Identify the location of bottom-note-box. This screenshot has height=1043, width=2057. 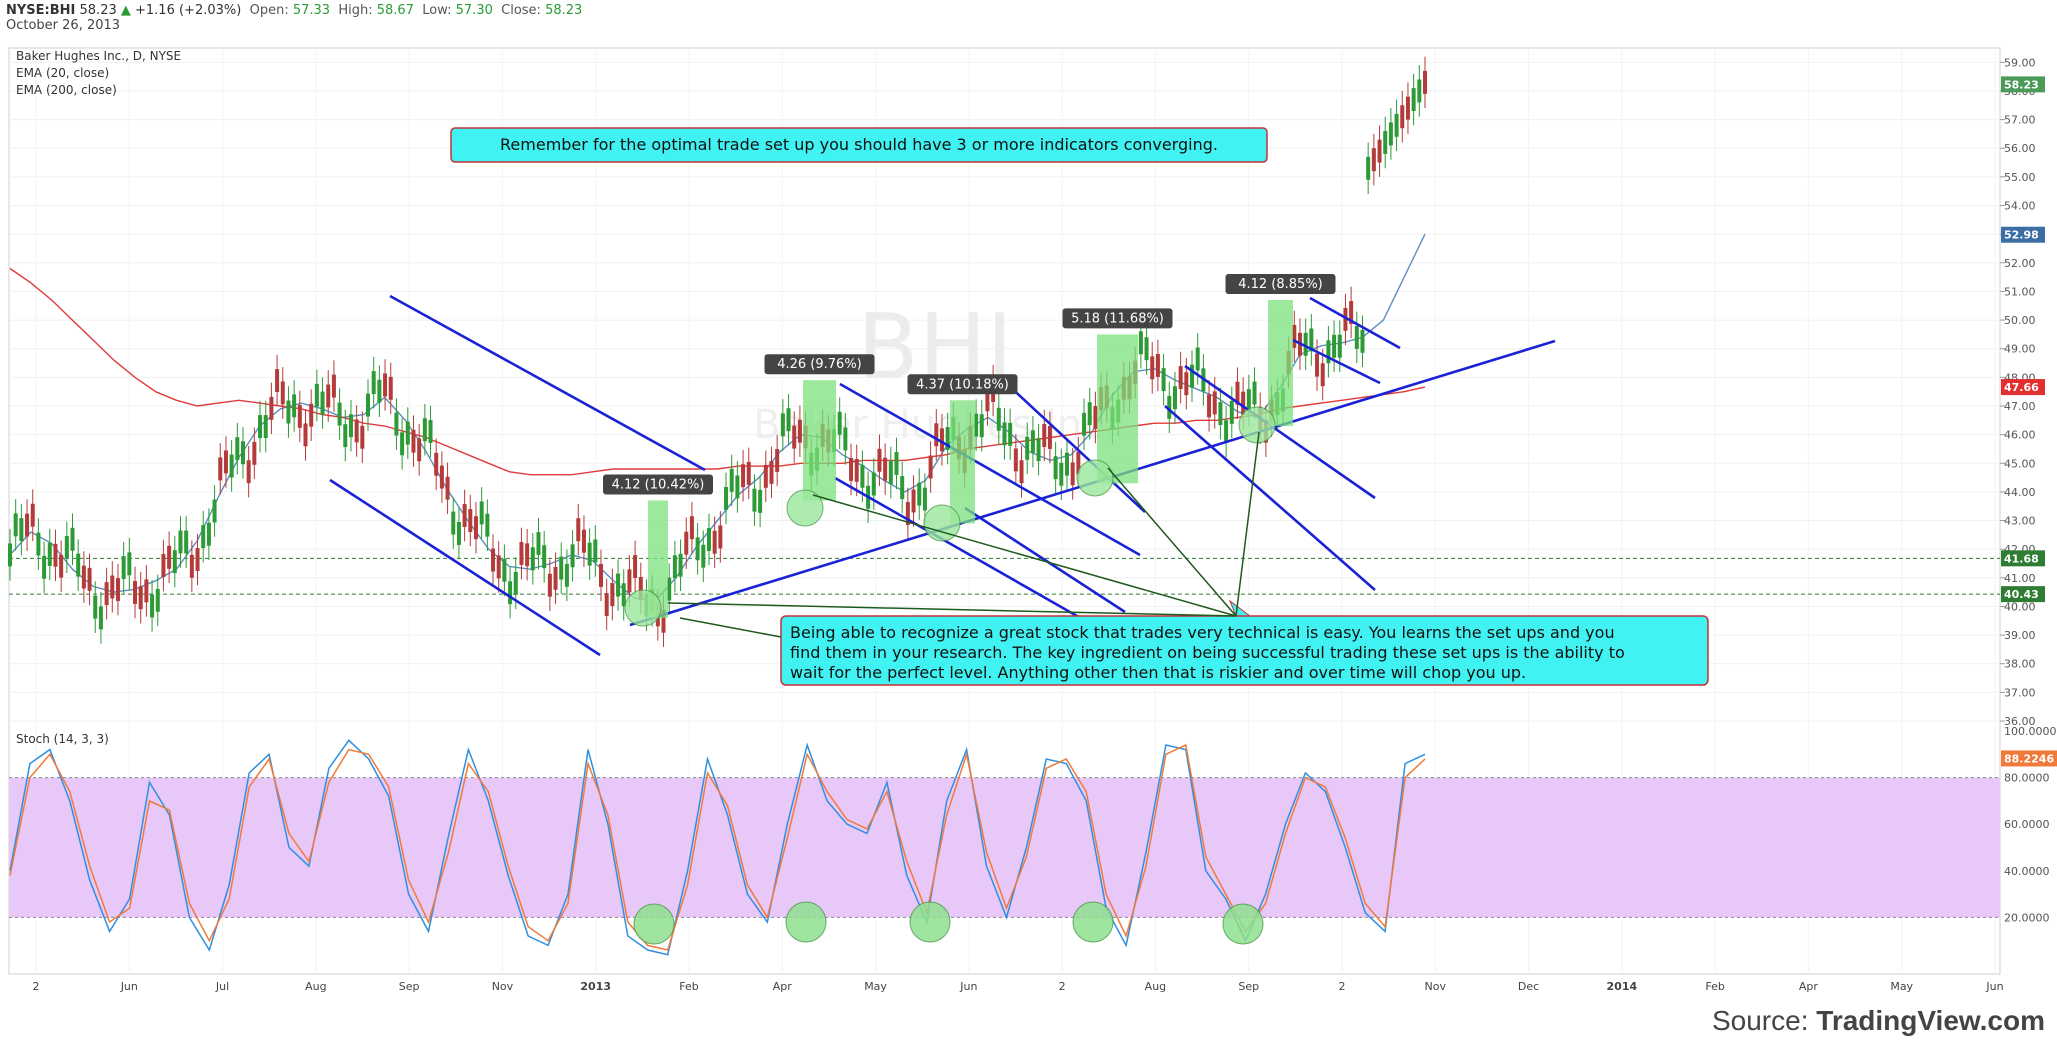
(1244, 650).